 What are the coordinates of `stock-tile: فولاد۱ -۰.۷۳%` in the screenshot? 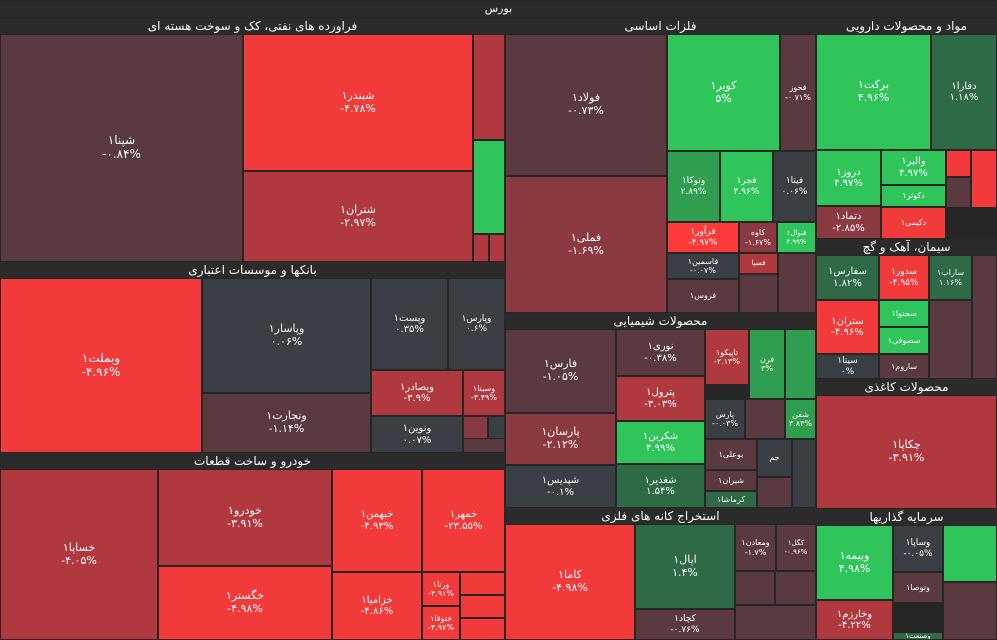 It's located at (586, 105).